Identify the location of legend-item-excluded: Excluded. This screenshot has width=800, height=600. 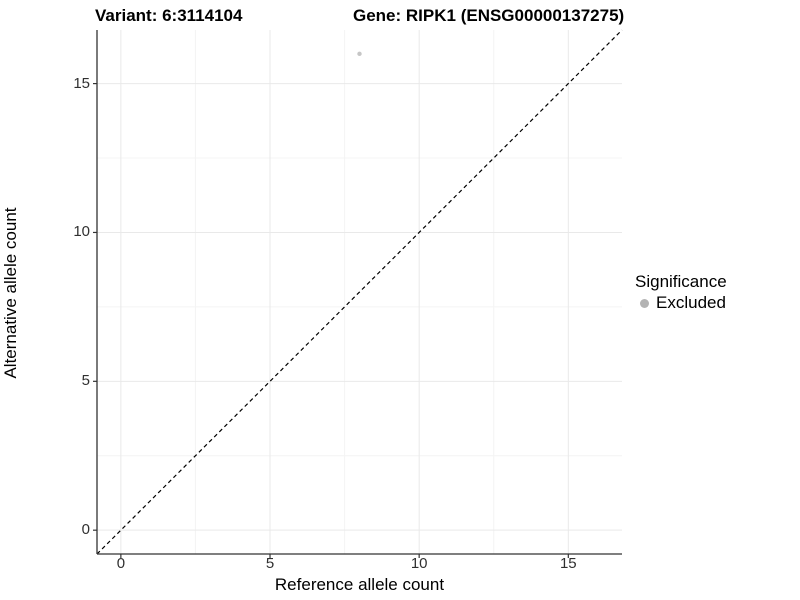
(681, 303).